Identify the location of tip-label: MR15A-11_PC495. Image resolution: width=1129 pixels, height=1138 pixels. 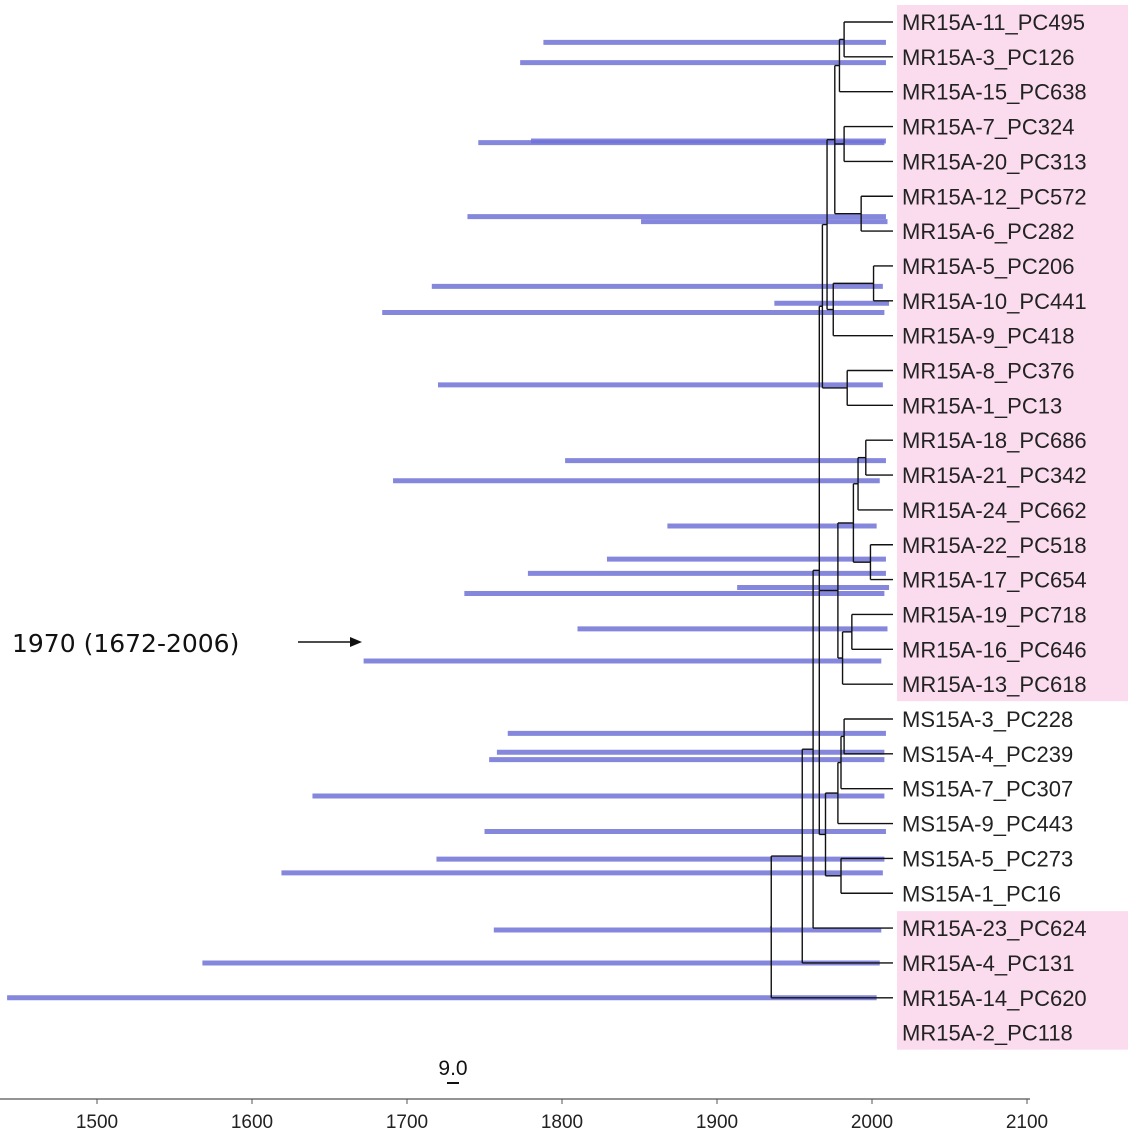
(993, 22).